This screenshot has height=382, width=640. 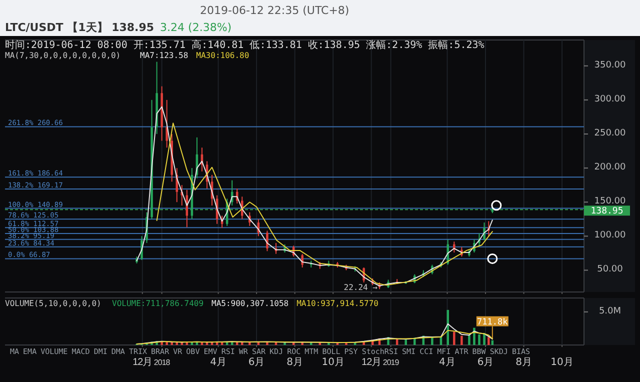 I want to click on text: VOLUME:711,786.7409, so click(x=158, y=303).